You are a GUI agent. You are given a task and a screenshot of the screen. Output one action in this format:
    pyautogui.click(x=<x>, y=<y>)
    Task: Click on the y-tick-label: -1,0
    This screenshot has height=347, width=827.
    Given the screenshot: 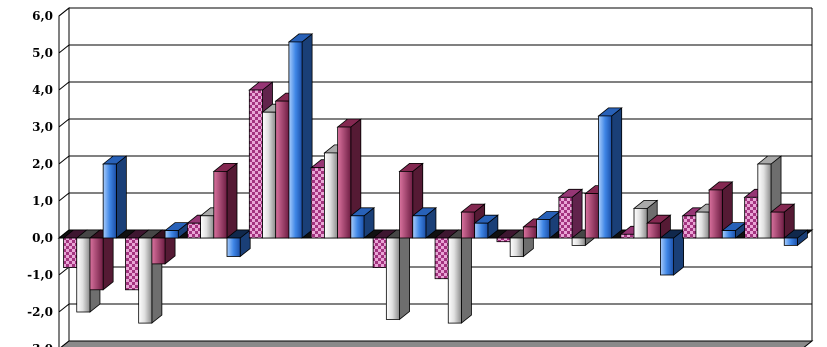 What is the action you would take?
    pyautogui.click(x=40, y=275)
    